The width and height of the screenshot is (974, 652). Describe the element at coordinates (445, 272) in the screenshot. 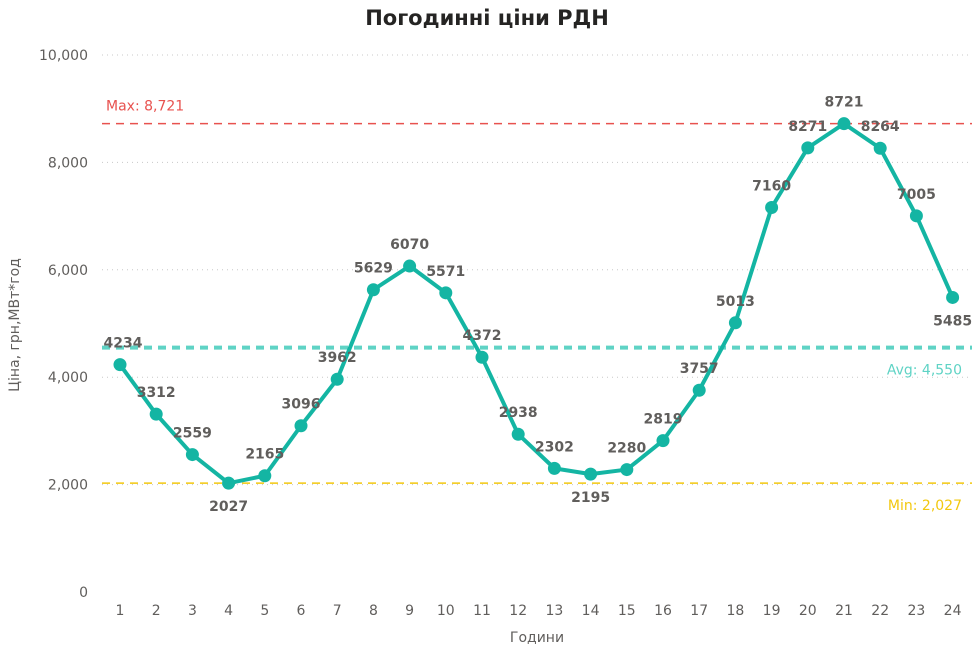

I see `data-label: 5571` at that location.